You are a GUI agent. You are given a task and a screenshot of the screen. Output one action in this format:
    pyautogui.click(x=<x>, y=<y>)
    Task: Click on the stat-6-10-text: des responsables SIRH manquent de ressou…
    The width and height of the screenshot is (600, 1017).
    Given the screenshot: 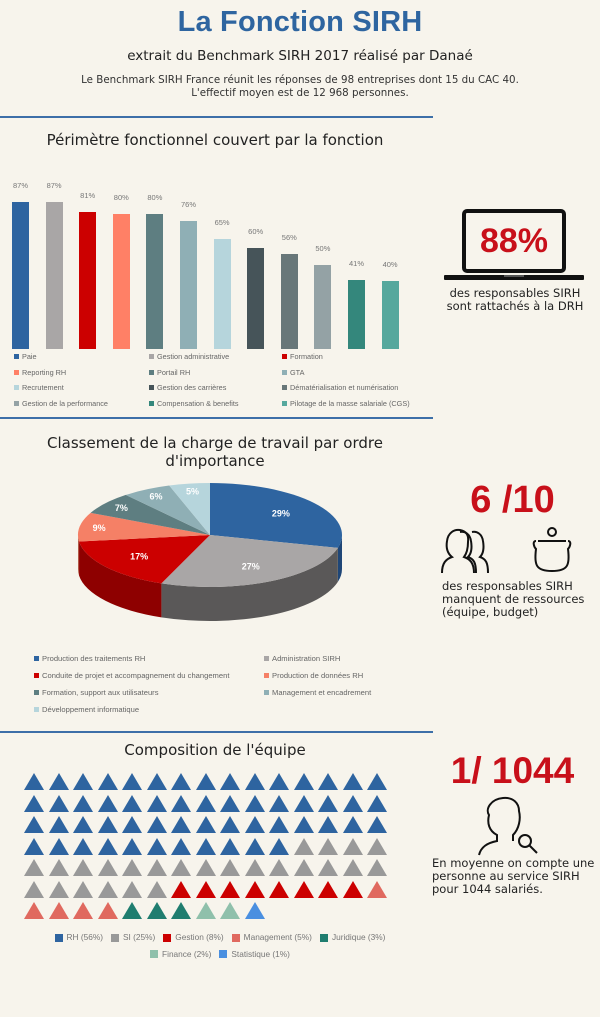 What is the action you would take?
    pyautogui.click(x=521, y=599)
    